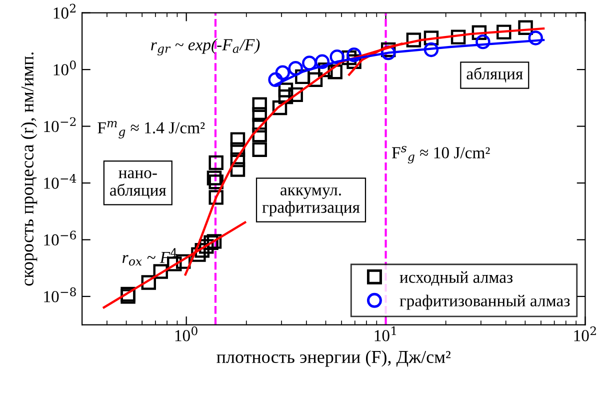 The image size is (599, 401). I want to click on legend-label: графитизованный алмаз, so click(485, 302).